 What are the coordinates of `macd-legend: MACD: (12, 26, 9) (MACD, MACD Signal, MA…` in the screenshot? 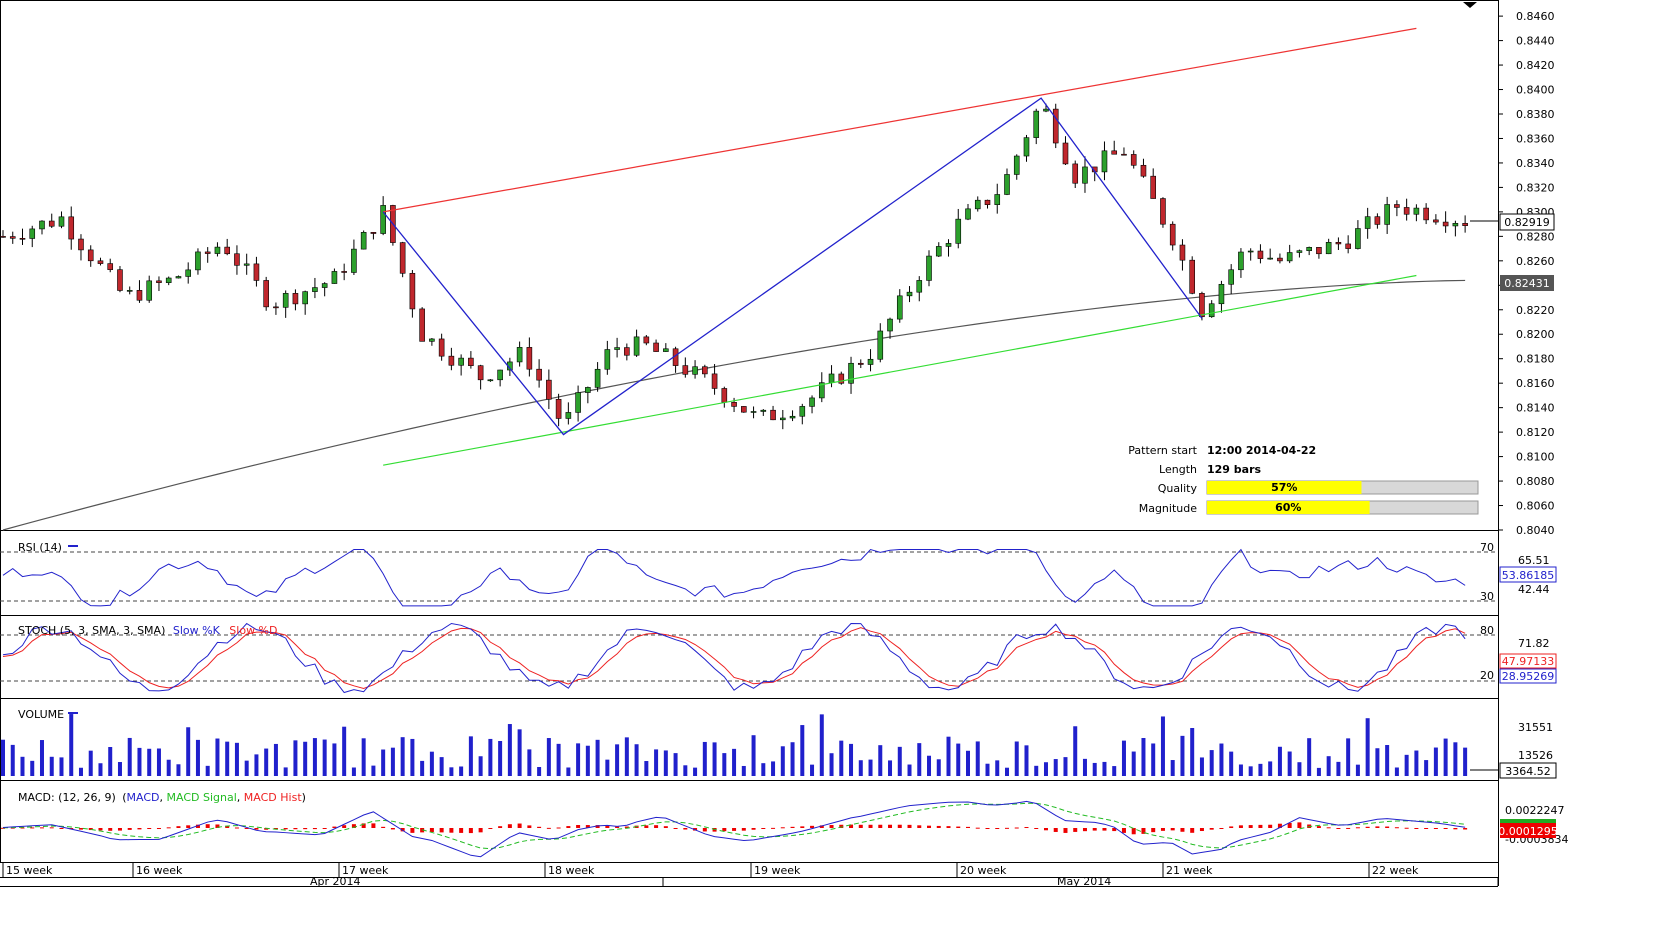 It's located at (162, 797).